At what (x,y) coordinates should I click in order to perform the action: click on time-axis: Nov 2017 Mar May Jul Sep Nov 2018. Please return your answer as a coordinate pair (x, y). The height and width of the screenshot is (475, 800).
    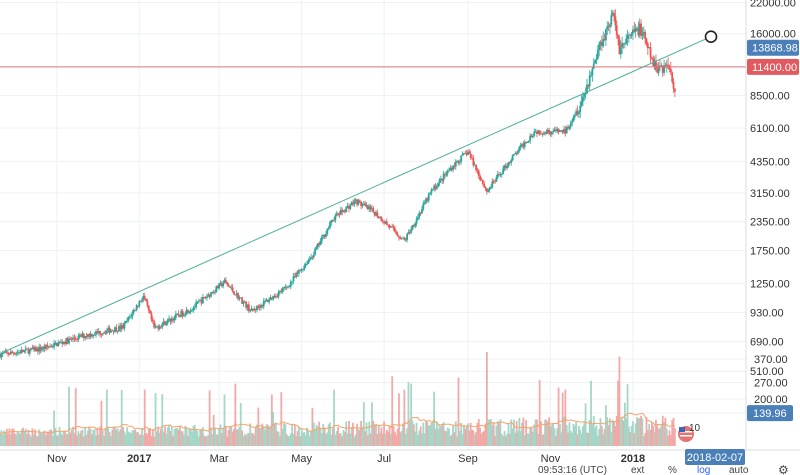
    Looking at the image, I should click on (346, 459).